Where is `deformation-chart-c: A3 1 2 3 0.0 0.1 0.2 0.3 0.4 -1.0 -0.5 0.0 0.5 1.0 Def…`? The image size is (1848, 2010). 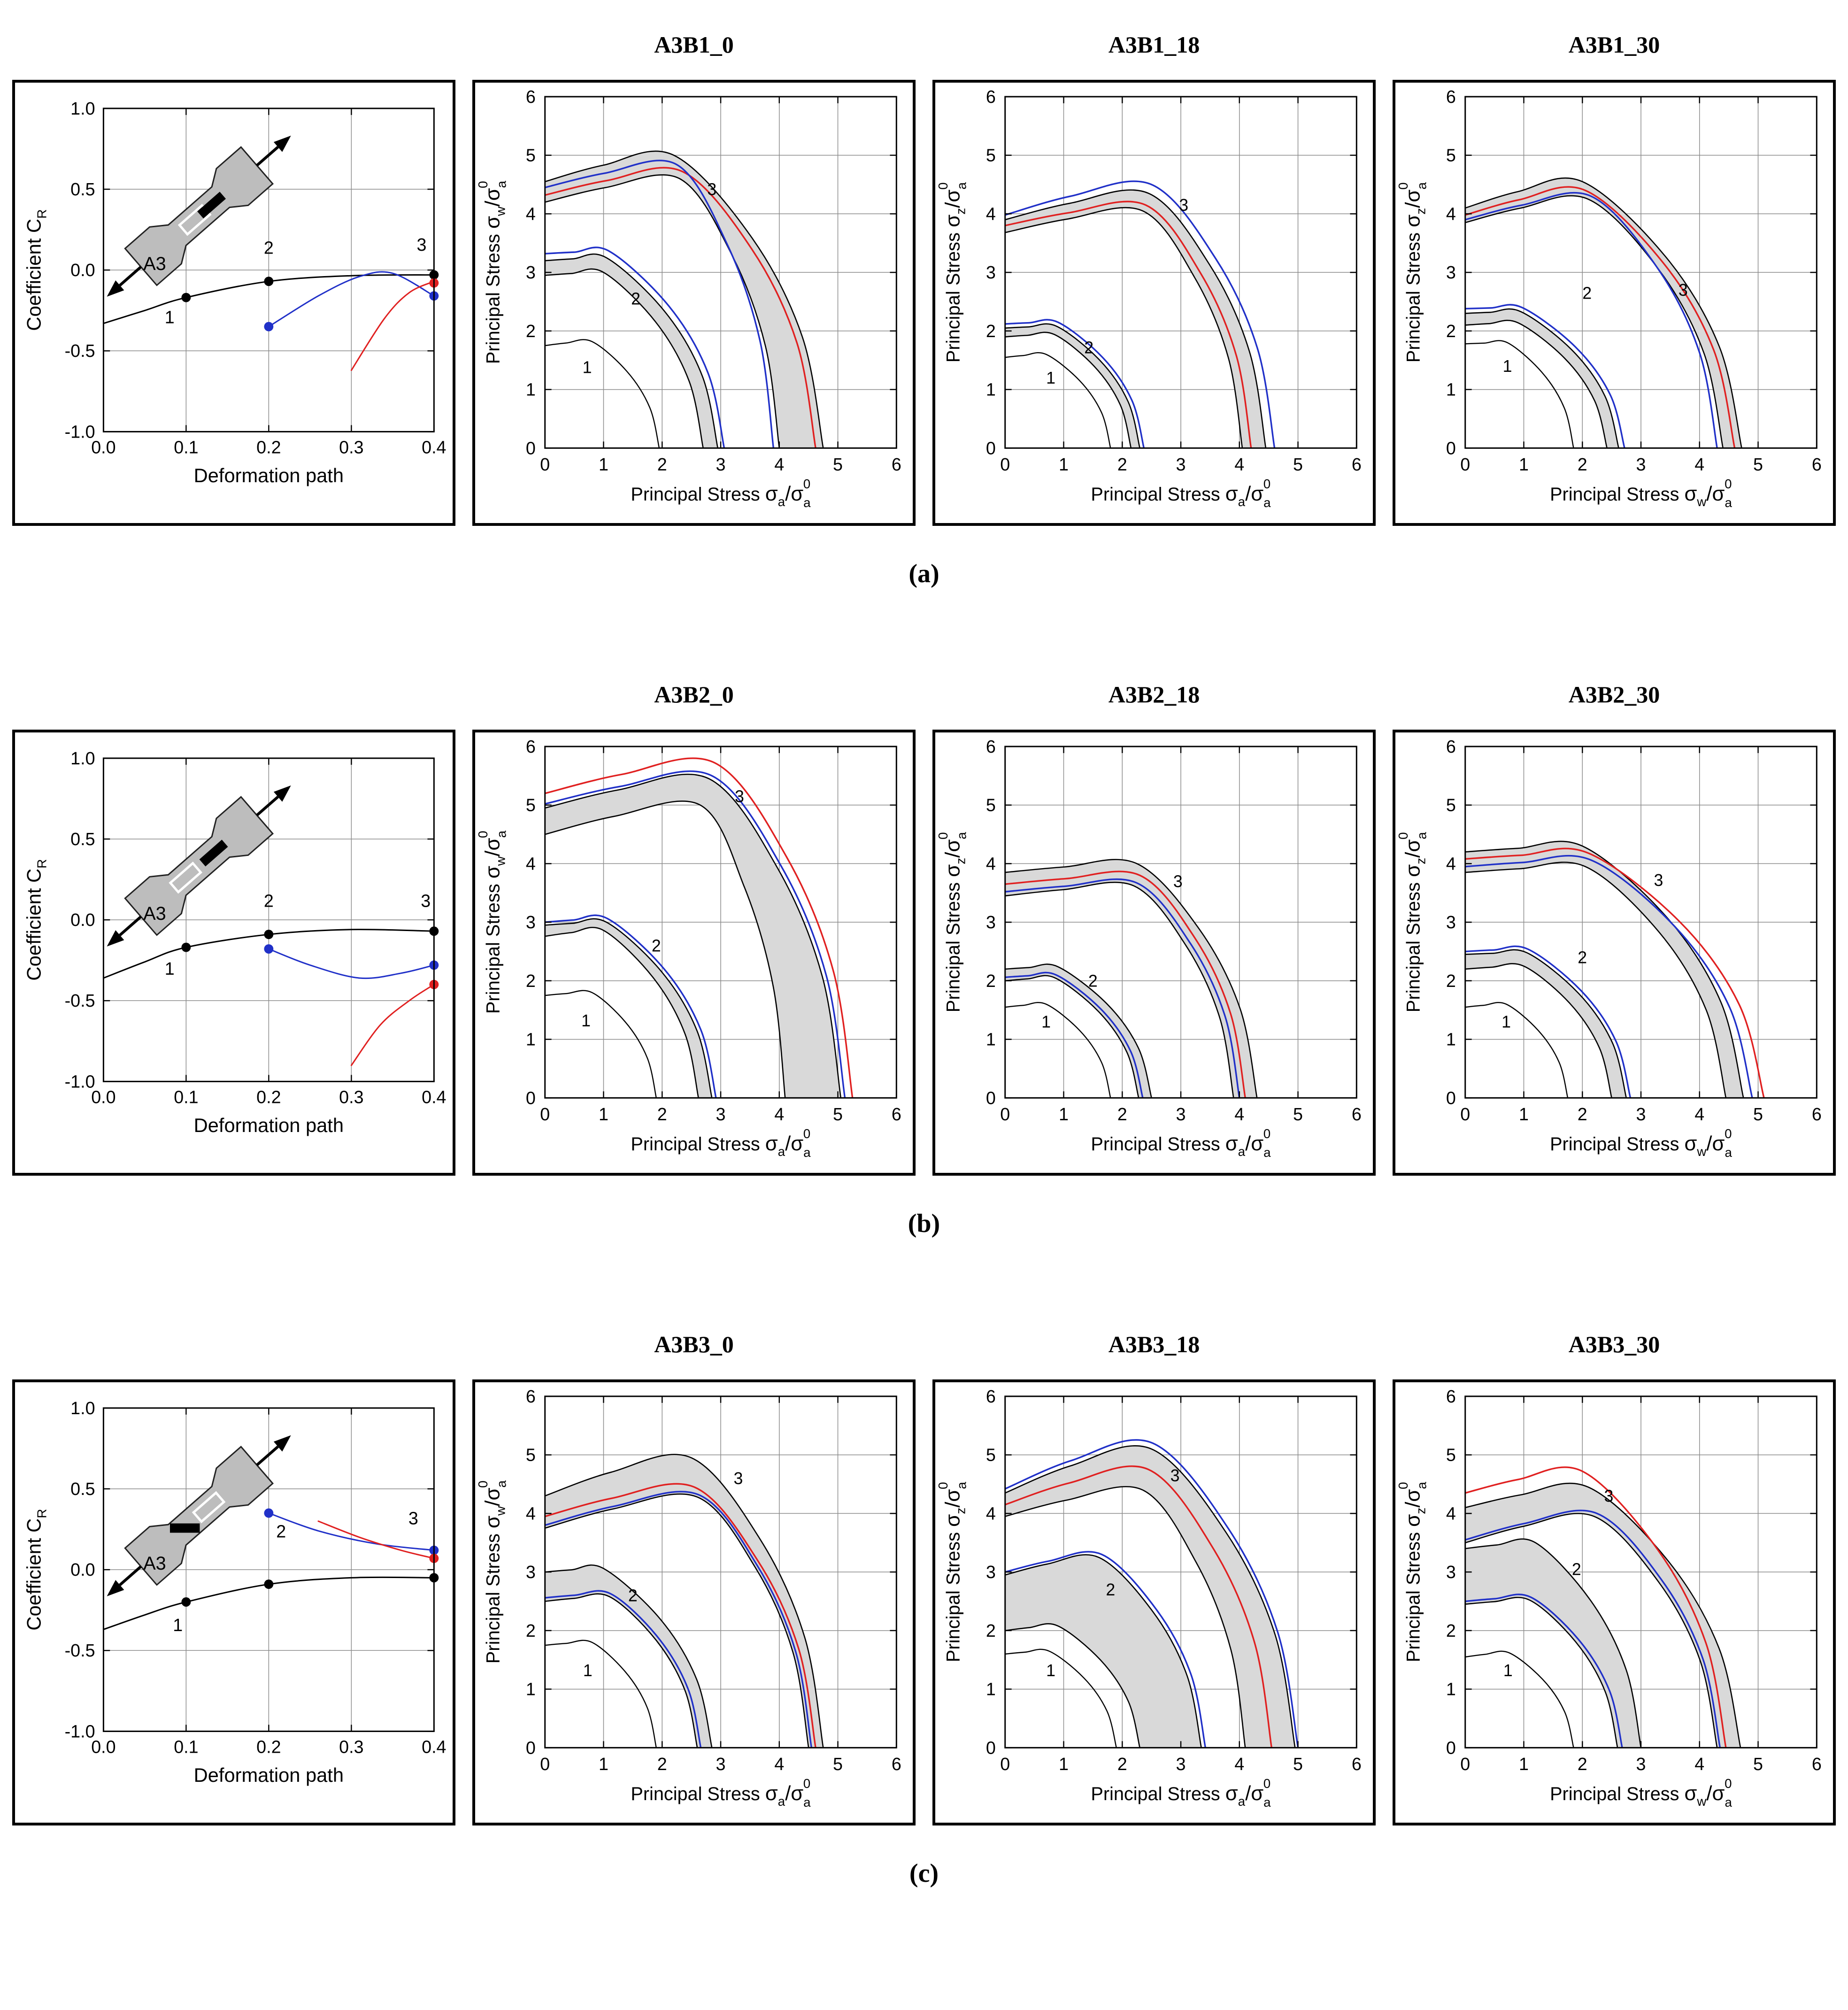 deformation-chart-c: A3 1 2 3 0.0 0.1 0.2 0.3 0.4 -1.0 -0.5 0.0 0.5 1.0 Def… is located at coordinates (235, 1593).